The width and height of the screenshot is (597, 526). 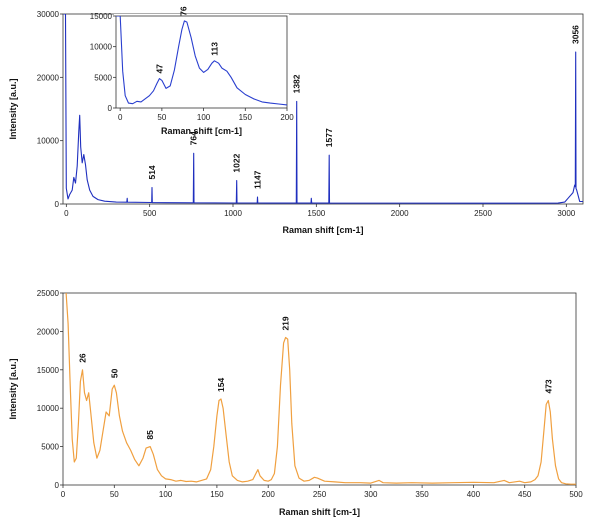 What do you see at coordinates (114, 373) in the screenshot?
I see `peak-label: 50` at bounding box center [114, 373].